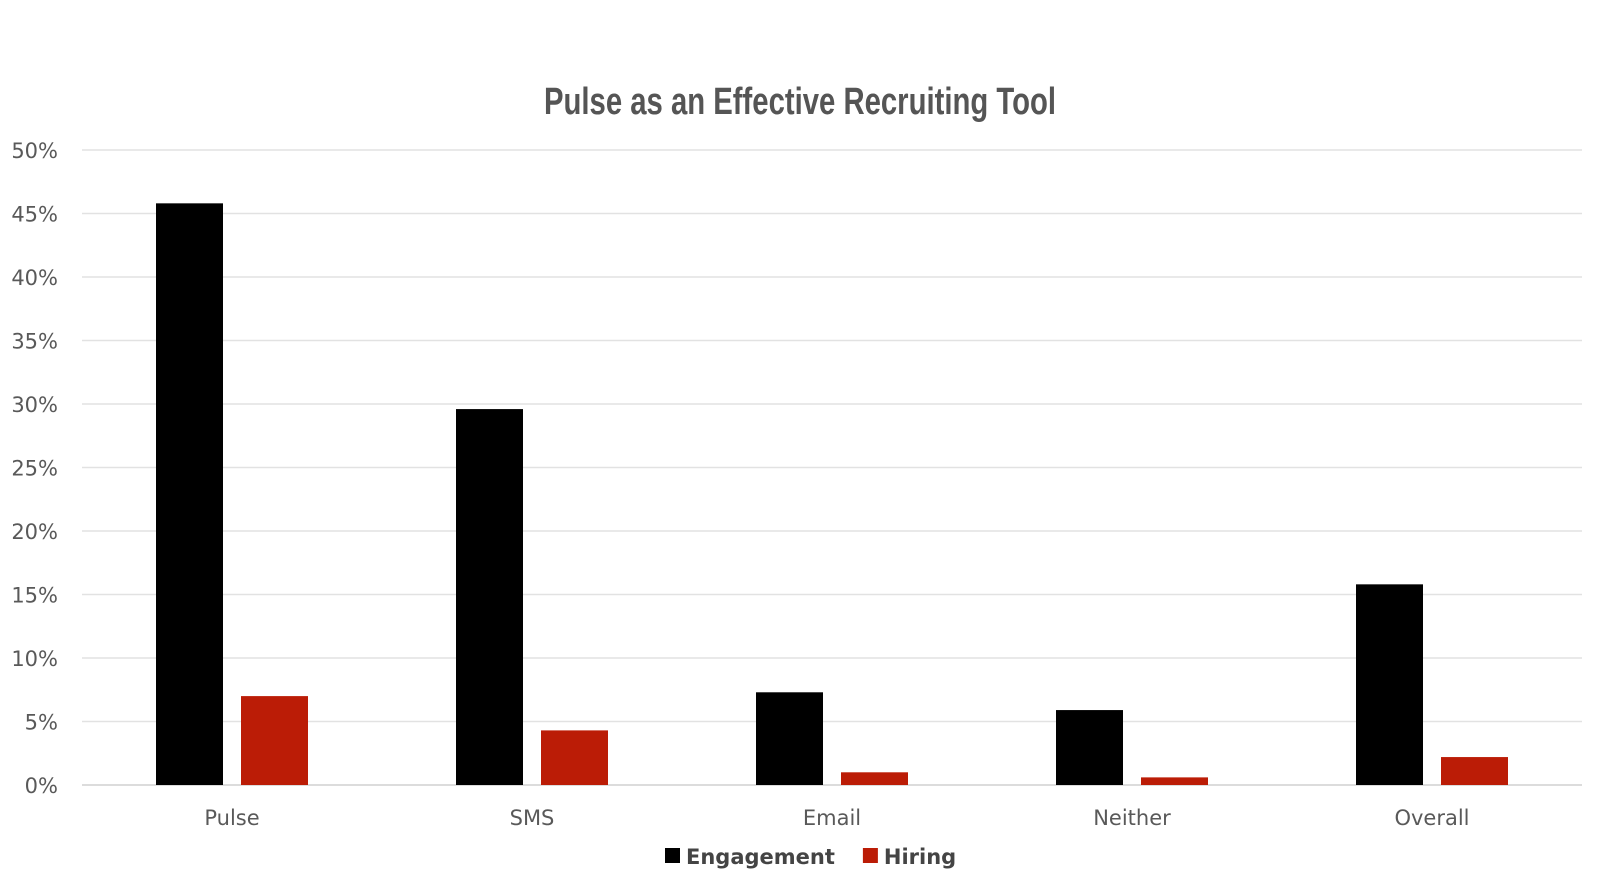  Describe the element at coordinates (832, 818) in the screenshot. I see `x-category-label: Email` at that location.